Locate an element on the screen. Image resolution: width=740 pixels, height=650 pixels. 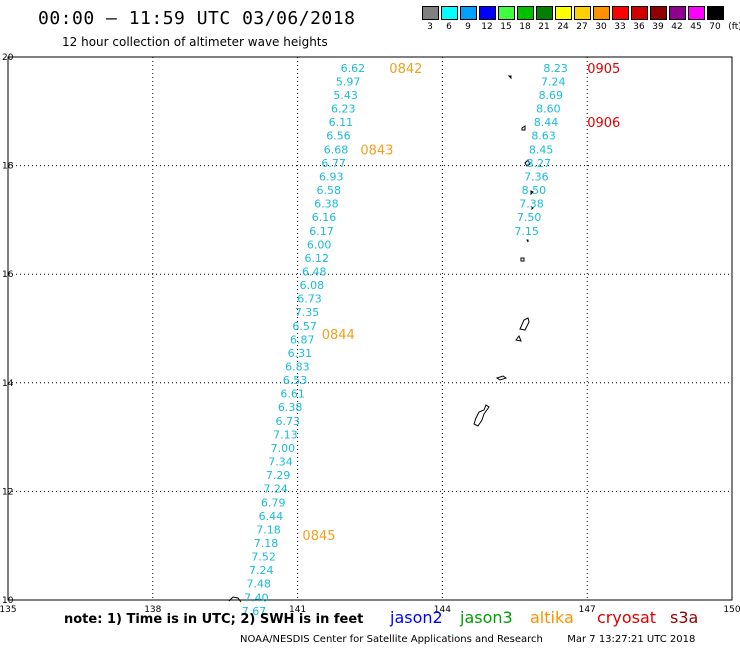
satellite-jason2: jason2 is located at coordinates (416, 617).